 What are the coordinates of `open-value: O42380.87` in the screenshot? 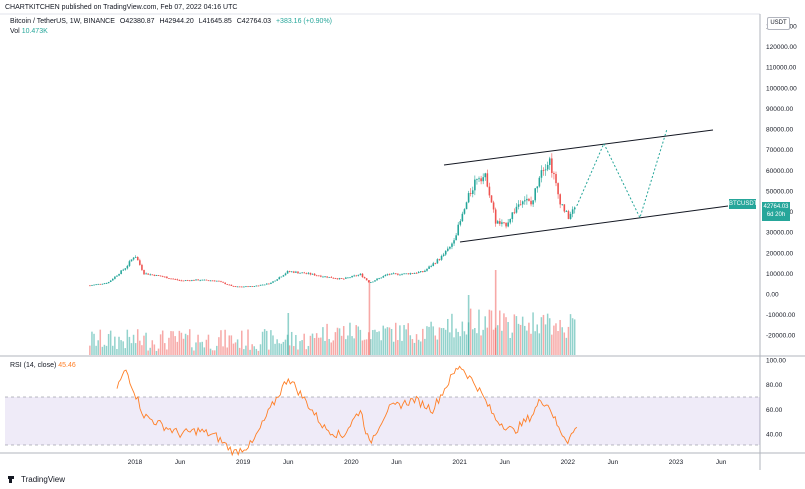 It's located at (137, 21).